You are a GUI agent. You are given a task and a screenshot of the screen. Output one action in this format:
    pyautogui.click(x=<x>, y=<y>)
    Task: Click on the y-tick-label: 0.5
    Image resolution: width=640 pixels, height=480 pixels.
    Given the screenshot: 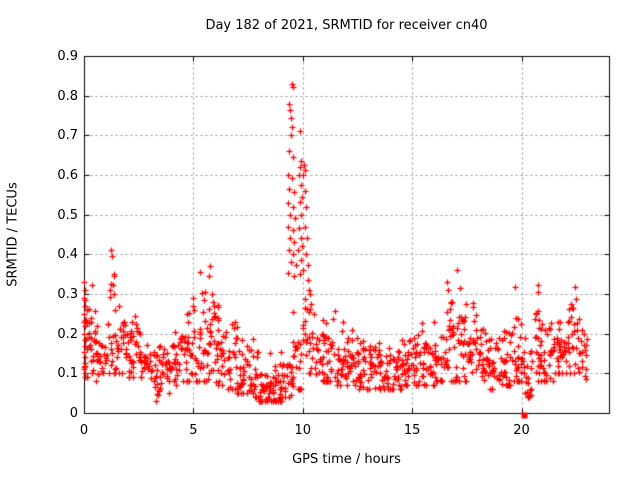 What is the action you would take?
    pyautogui.click(x=67, y=215)
    